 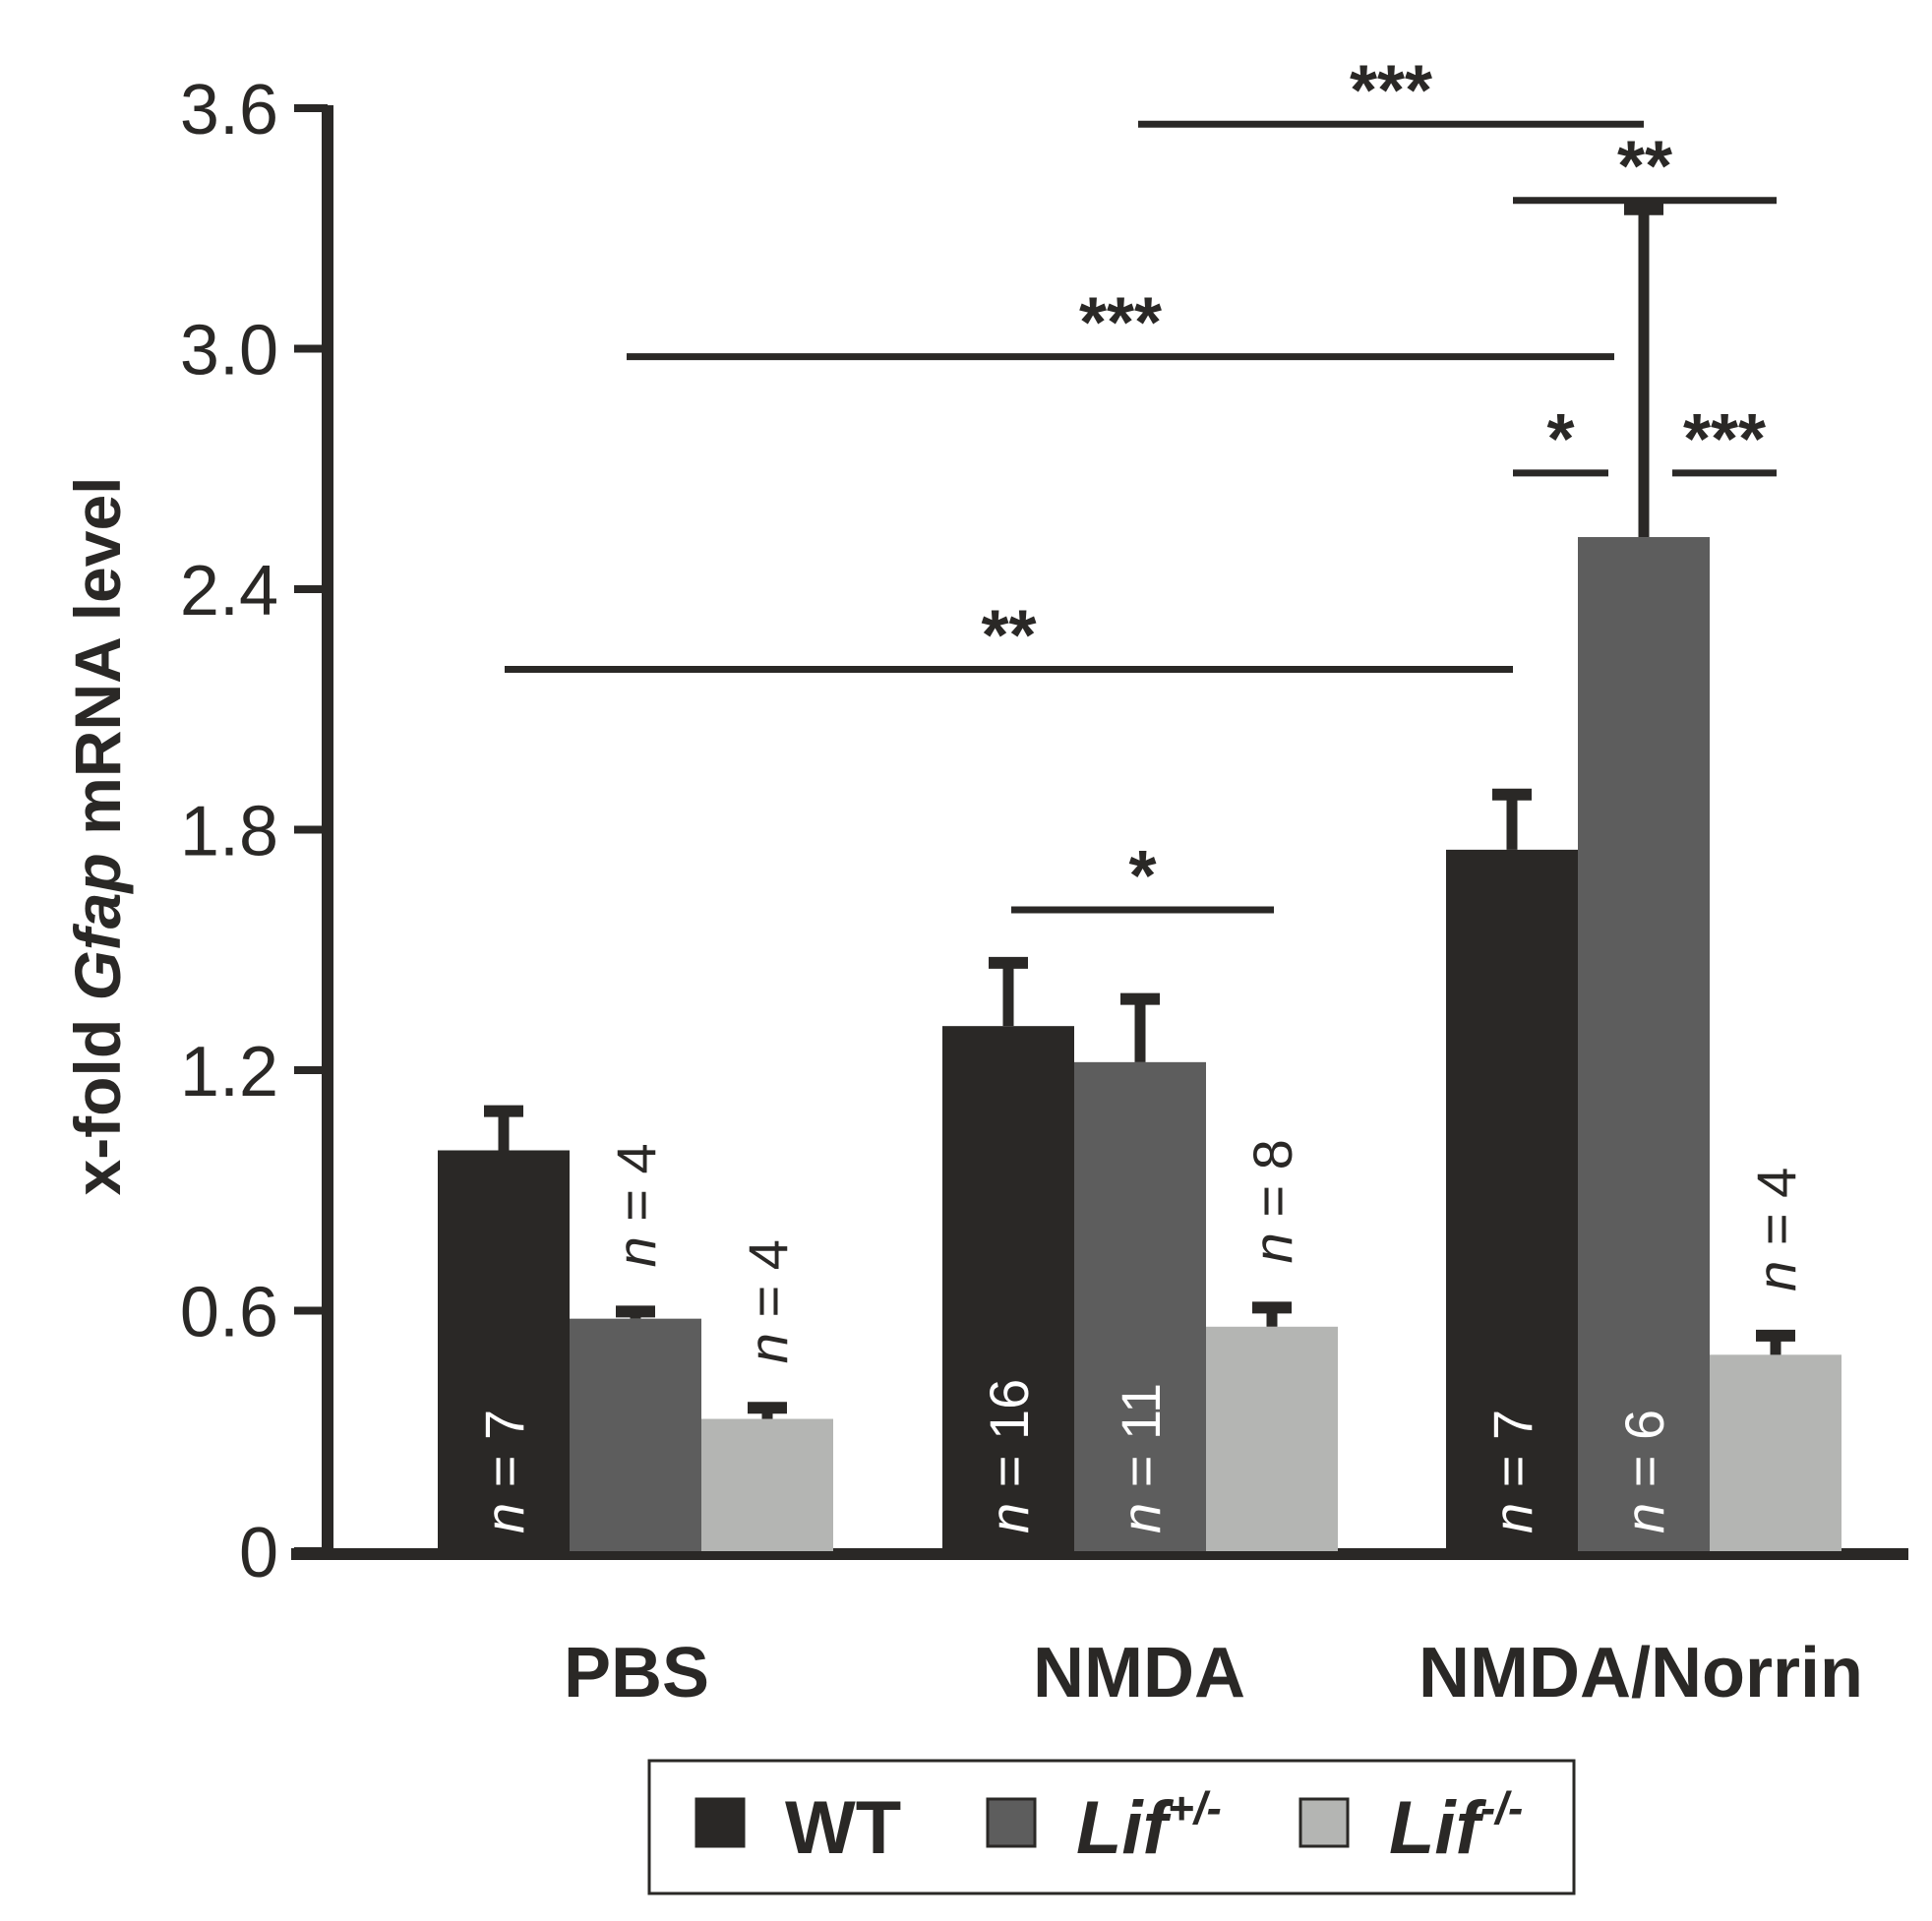 I want to click on y-axis-title-part: x-fold, so click(x=97, y=1098).